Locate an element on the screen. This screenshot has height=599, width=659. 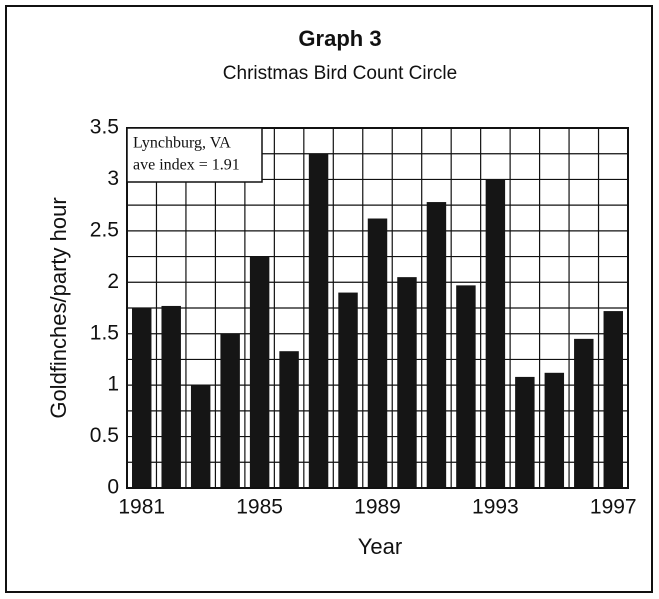
chart-subtitle: Christmas Bird Count Circle is located at coordinates (340, 73).